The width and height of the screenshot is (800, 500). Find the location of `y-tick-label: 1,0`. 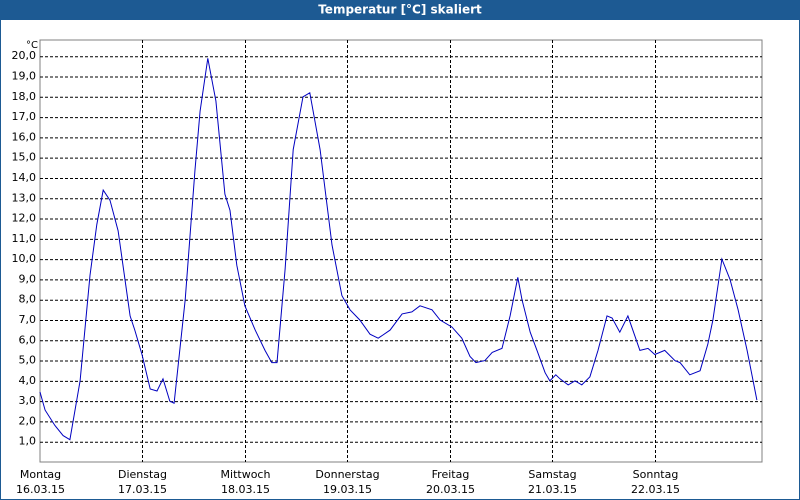

y-tick-label: 1,0 is located at coordinates (28, 441).